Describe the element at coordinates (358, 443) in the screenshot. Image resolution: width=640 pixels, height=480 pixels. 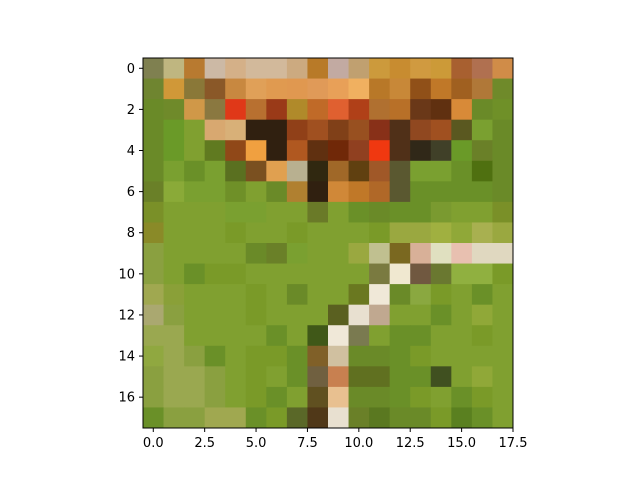
I see `x-tick-label: 10.0` at that location.